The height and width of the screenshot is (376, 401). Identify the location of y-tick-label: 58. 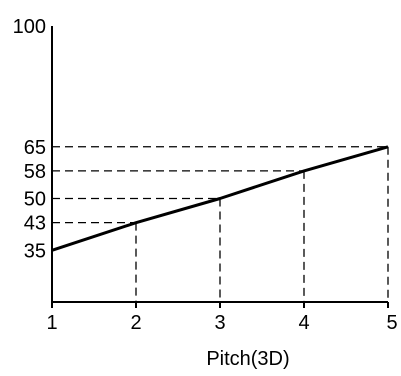
(35, 172).